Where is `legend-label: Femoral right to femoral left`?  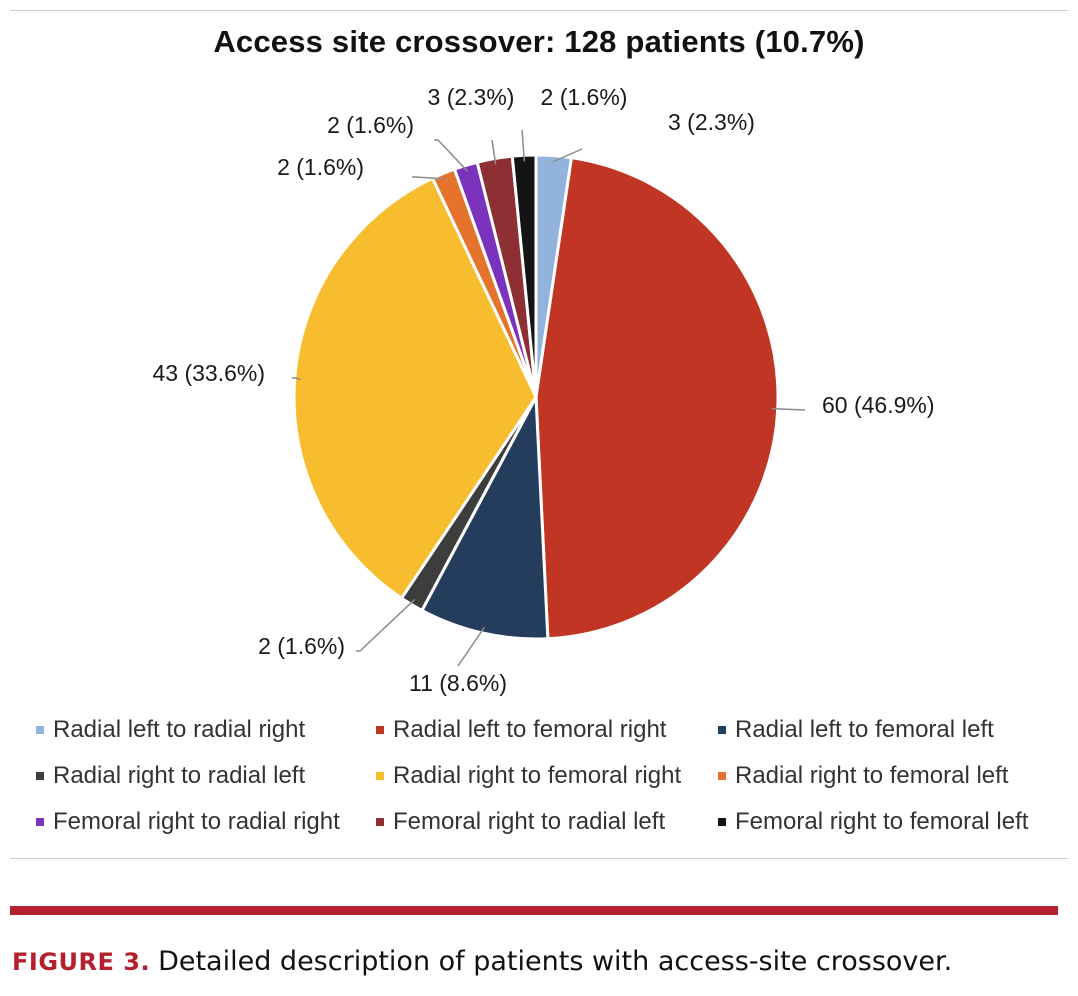
legend-label: Femoral right to femoral left is located at coordinates (882, 821).